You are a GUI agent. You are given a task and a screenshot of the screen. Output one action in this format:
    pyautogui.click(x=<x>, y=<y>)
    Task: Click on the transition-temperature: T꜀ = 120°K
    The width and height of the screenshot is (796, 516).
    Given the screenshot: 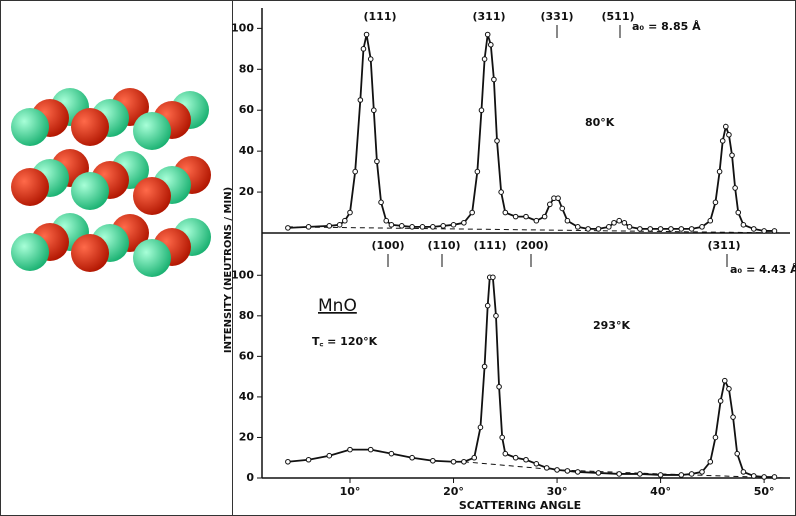 What is the action you would take?
    pyautogui.click(x=345, y=341)
    